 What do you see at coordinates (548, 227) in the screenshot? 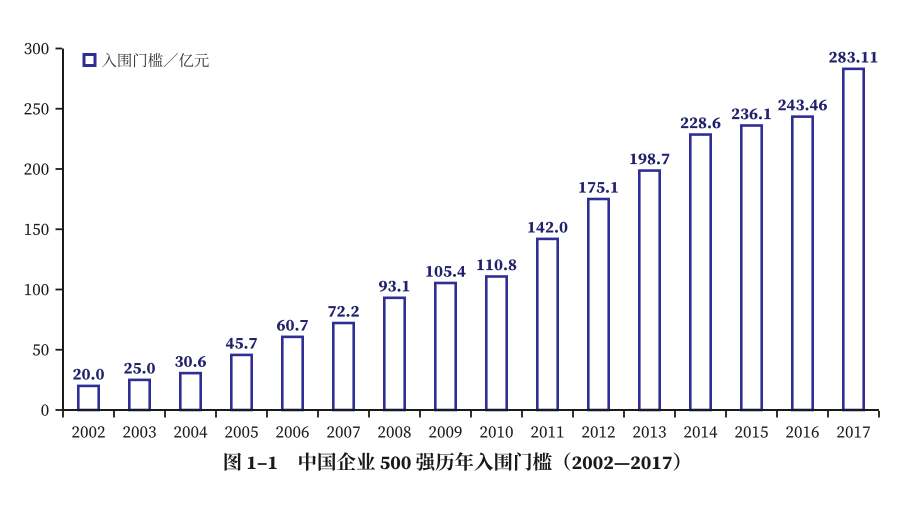
I see `value-label-2011` at bounding box center [548, 227].